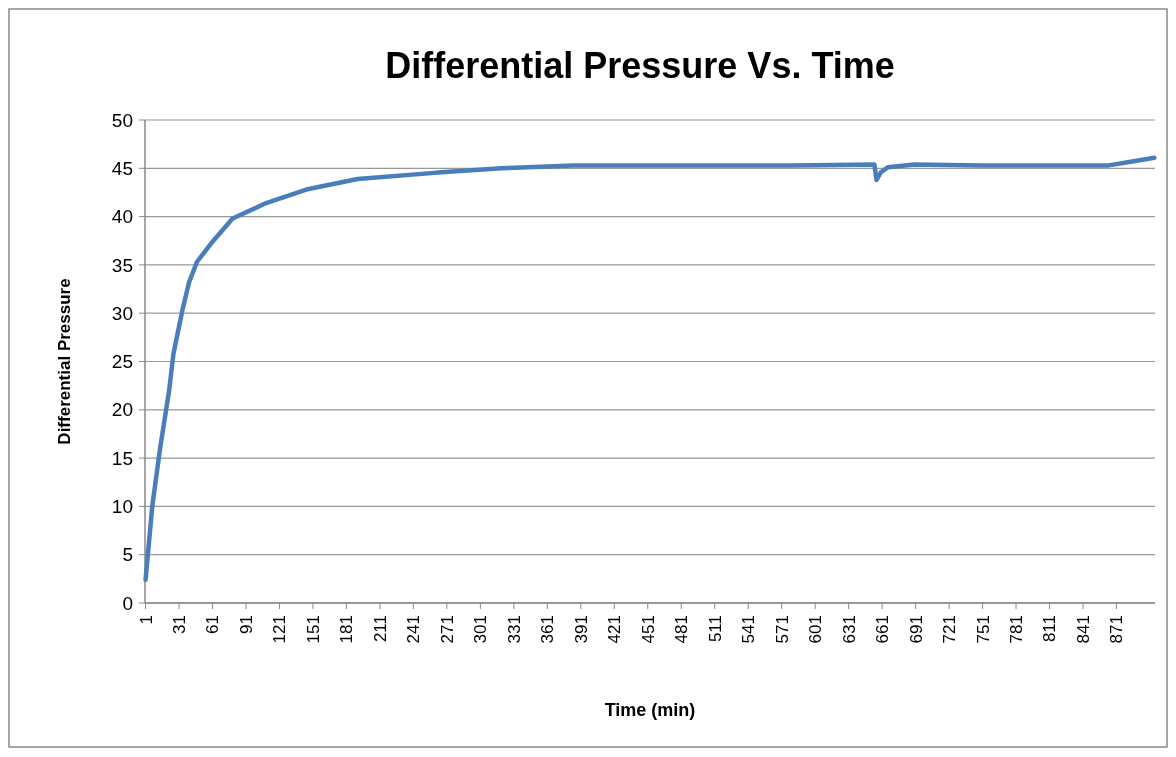  I want to click on y-tick-label: 0, so click(127, 603).